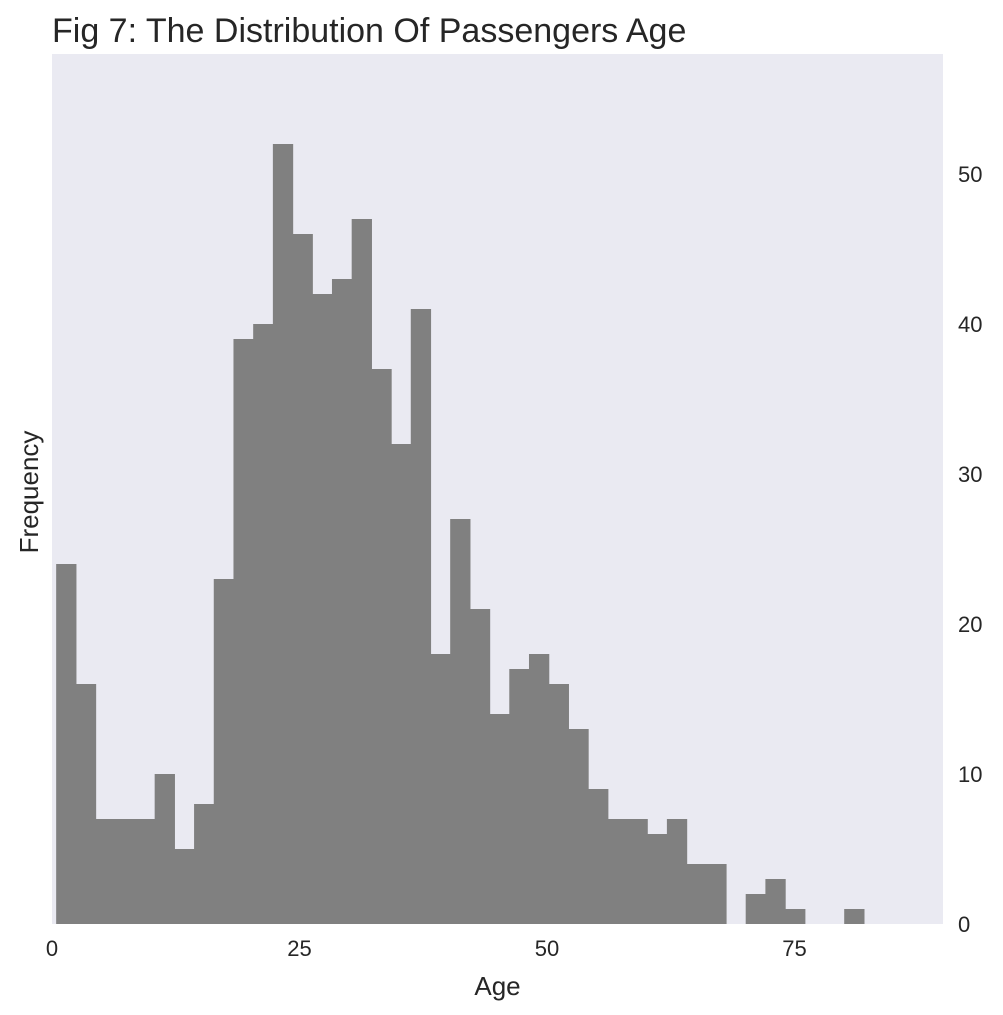 The width and height of the screenshot is (1003, 1015). I want to click on x-axis-label: Age, so click(497, 986).